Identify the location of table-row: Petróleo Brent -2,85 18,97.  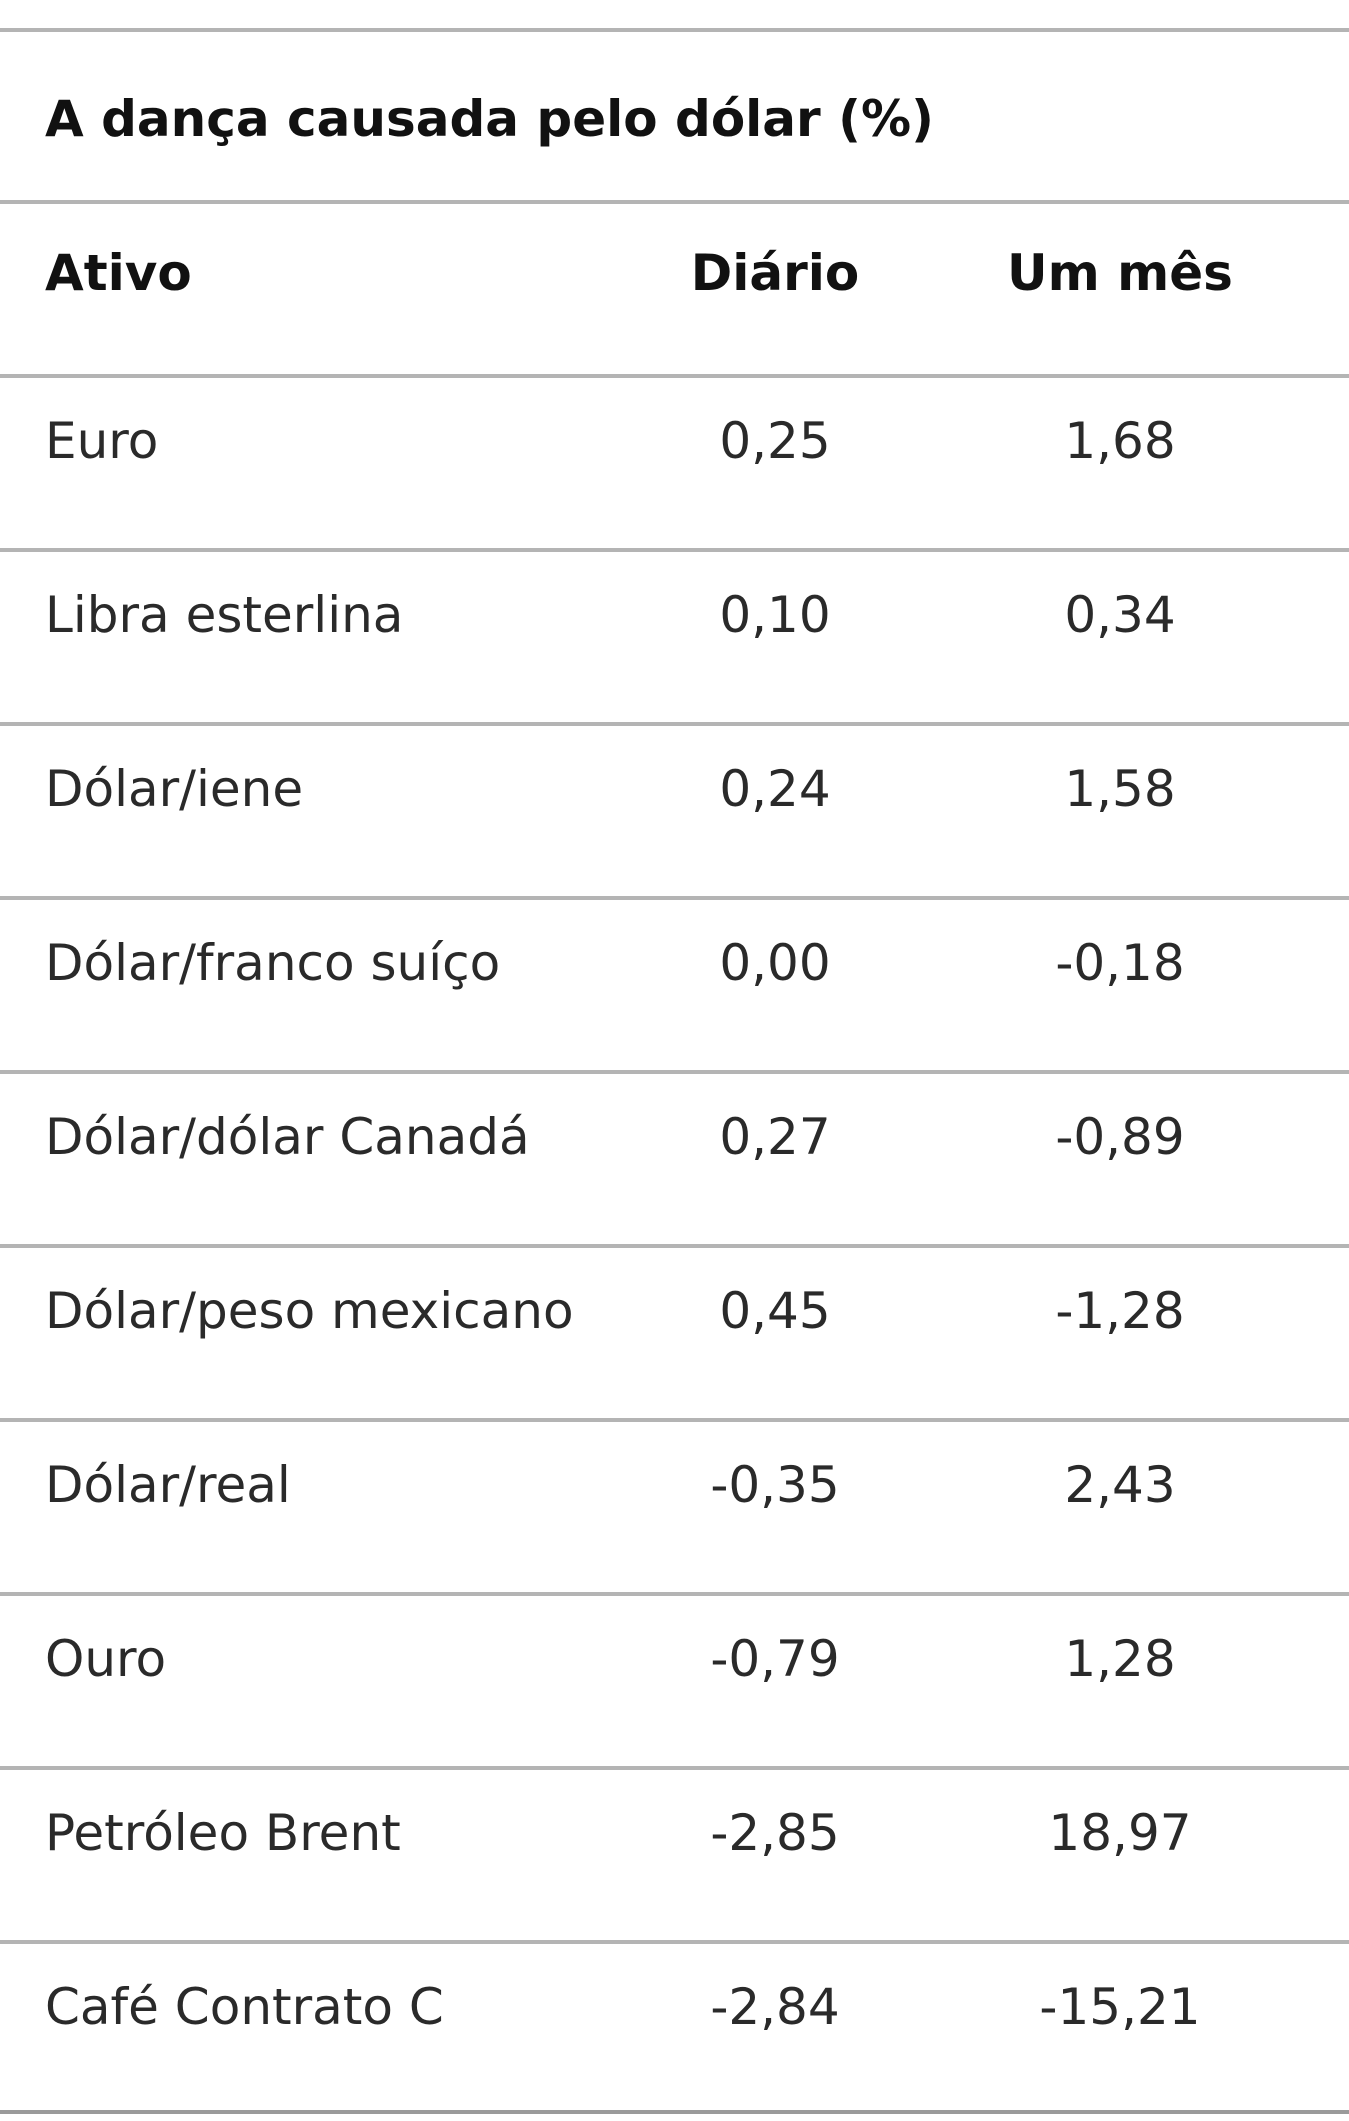
(674, 1853).